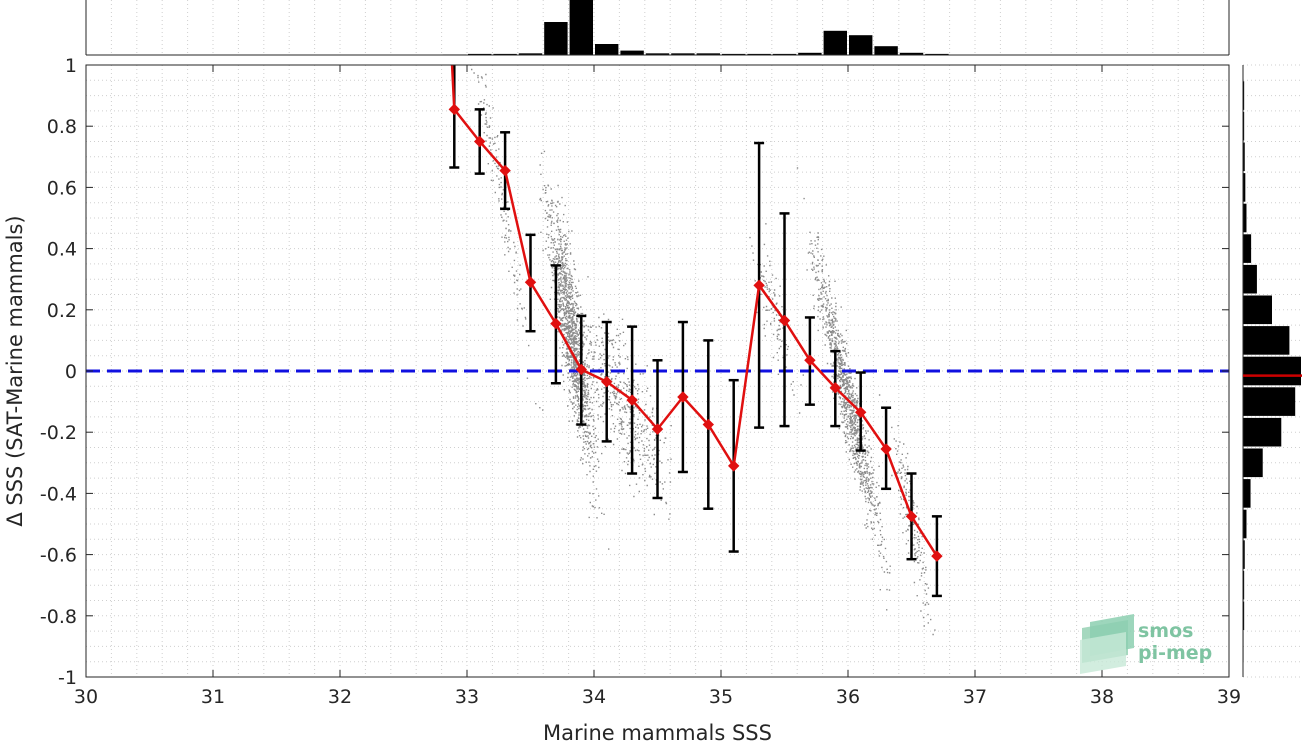 The image size is (1302, 742). Describe the element at coordinates (975, 697) in the screenshot. I see `x-tick-label: 37` at that location.